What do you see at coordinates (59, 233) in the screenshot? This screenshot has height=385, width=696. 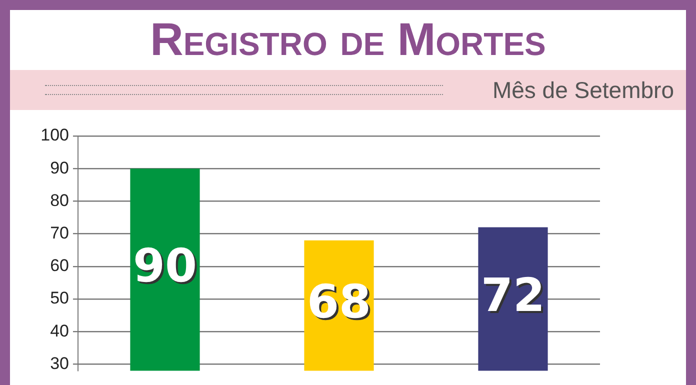 I see `y-tick-label: 70` at bounding box center [59, 233].